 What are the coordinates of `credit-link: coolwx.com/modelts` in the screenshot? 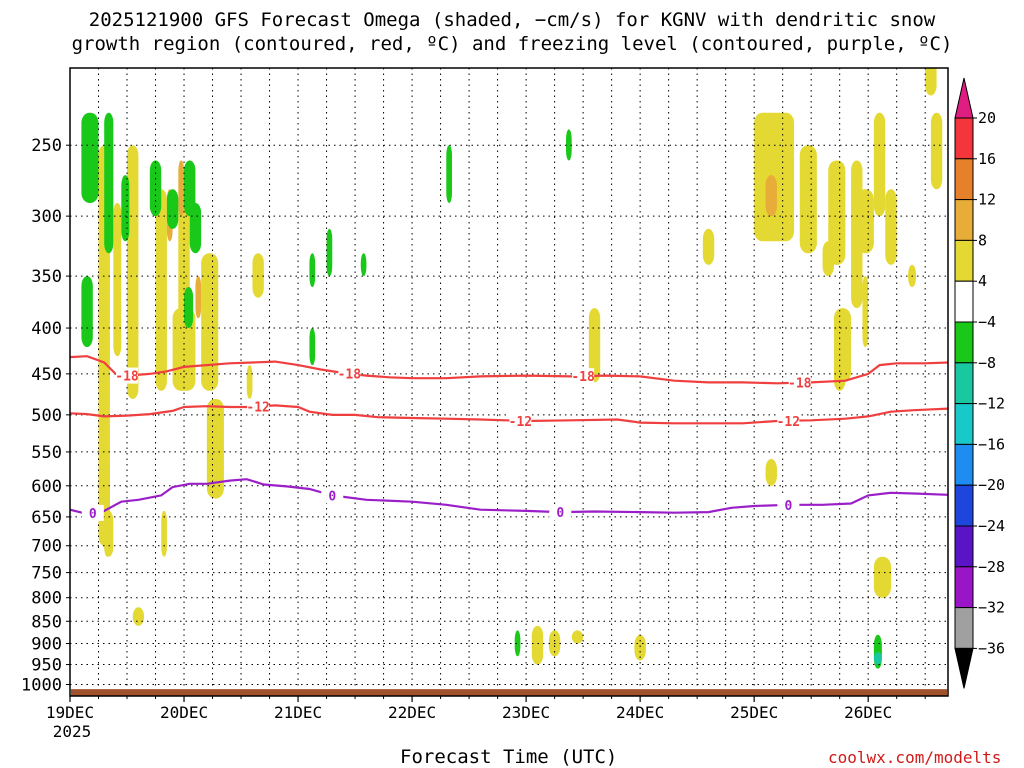 It's located at (915, 757).